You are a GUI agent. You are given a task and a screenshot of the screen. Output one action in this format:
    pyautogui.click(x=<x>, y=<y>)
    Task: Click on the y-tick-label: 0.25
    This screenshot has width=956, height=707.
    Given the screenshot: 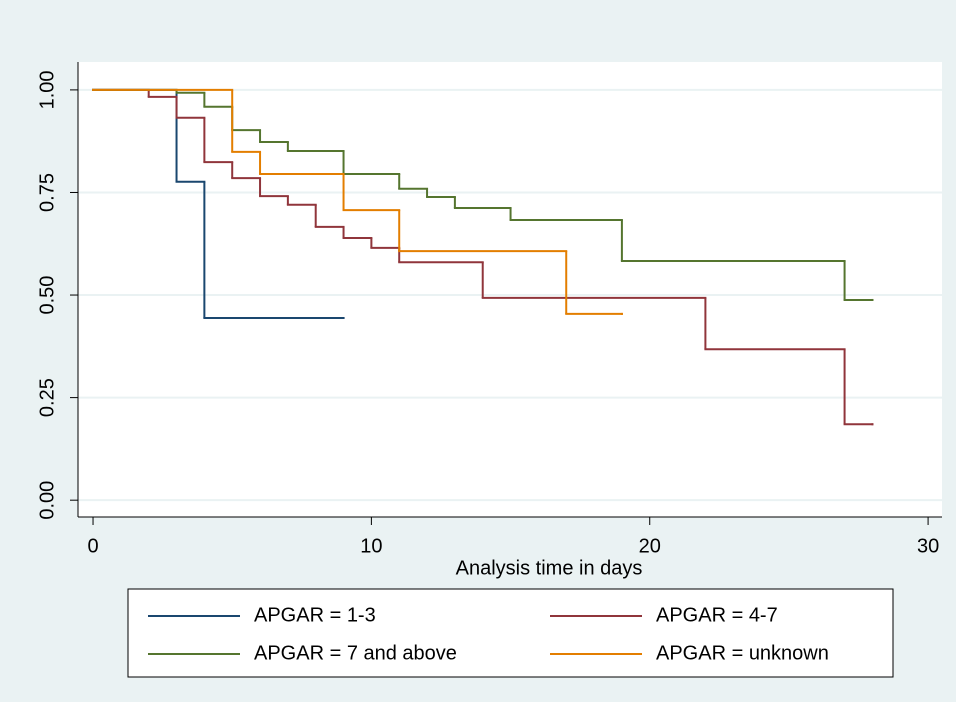 What is the action you would take?
    pyautogui.click(x=47, y=397)
    